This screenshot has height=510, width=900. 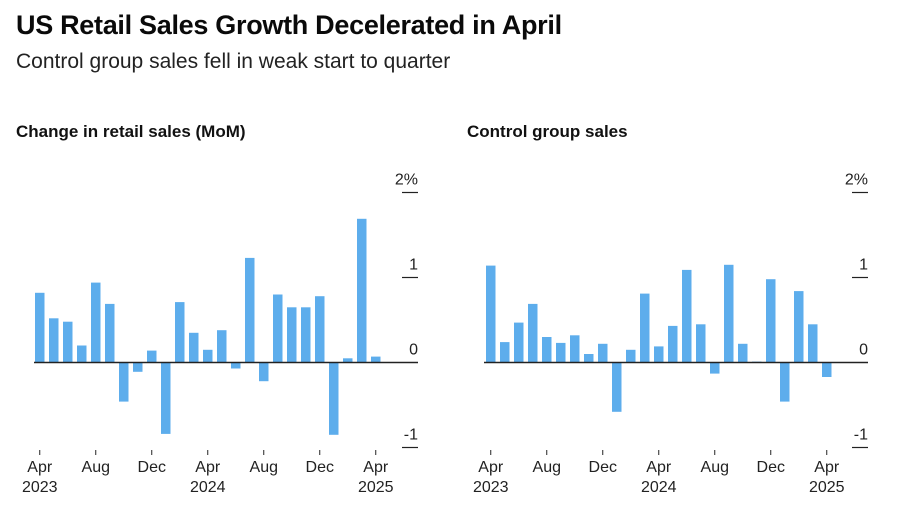 What do you see at coordinates (547, 467) in the screenshot?
I see `x-tick-label-control-group-1: Aug` at bounding box center [547, 467].